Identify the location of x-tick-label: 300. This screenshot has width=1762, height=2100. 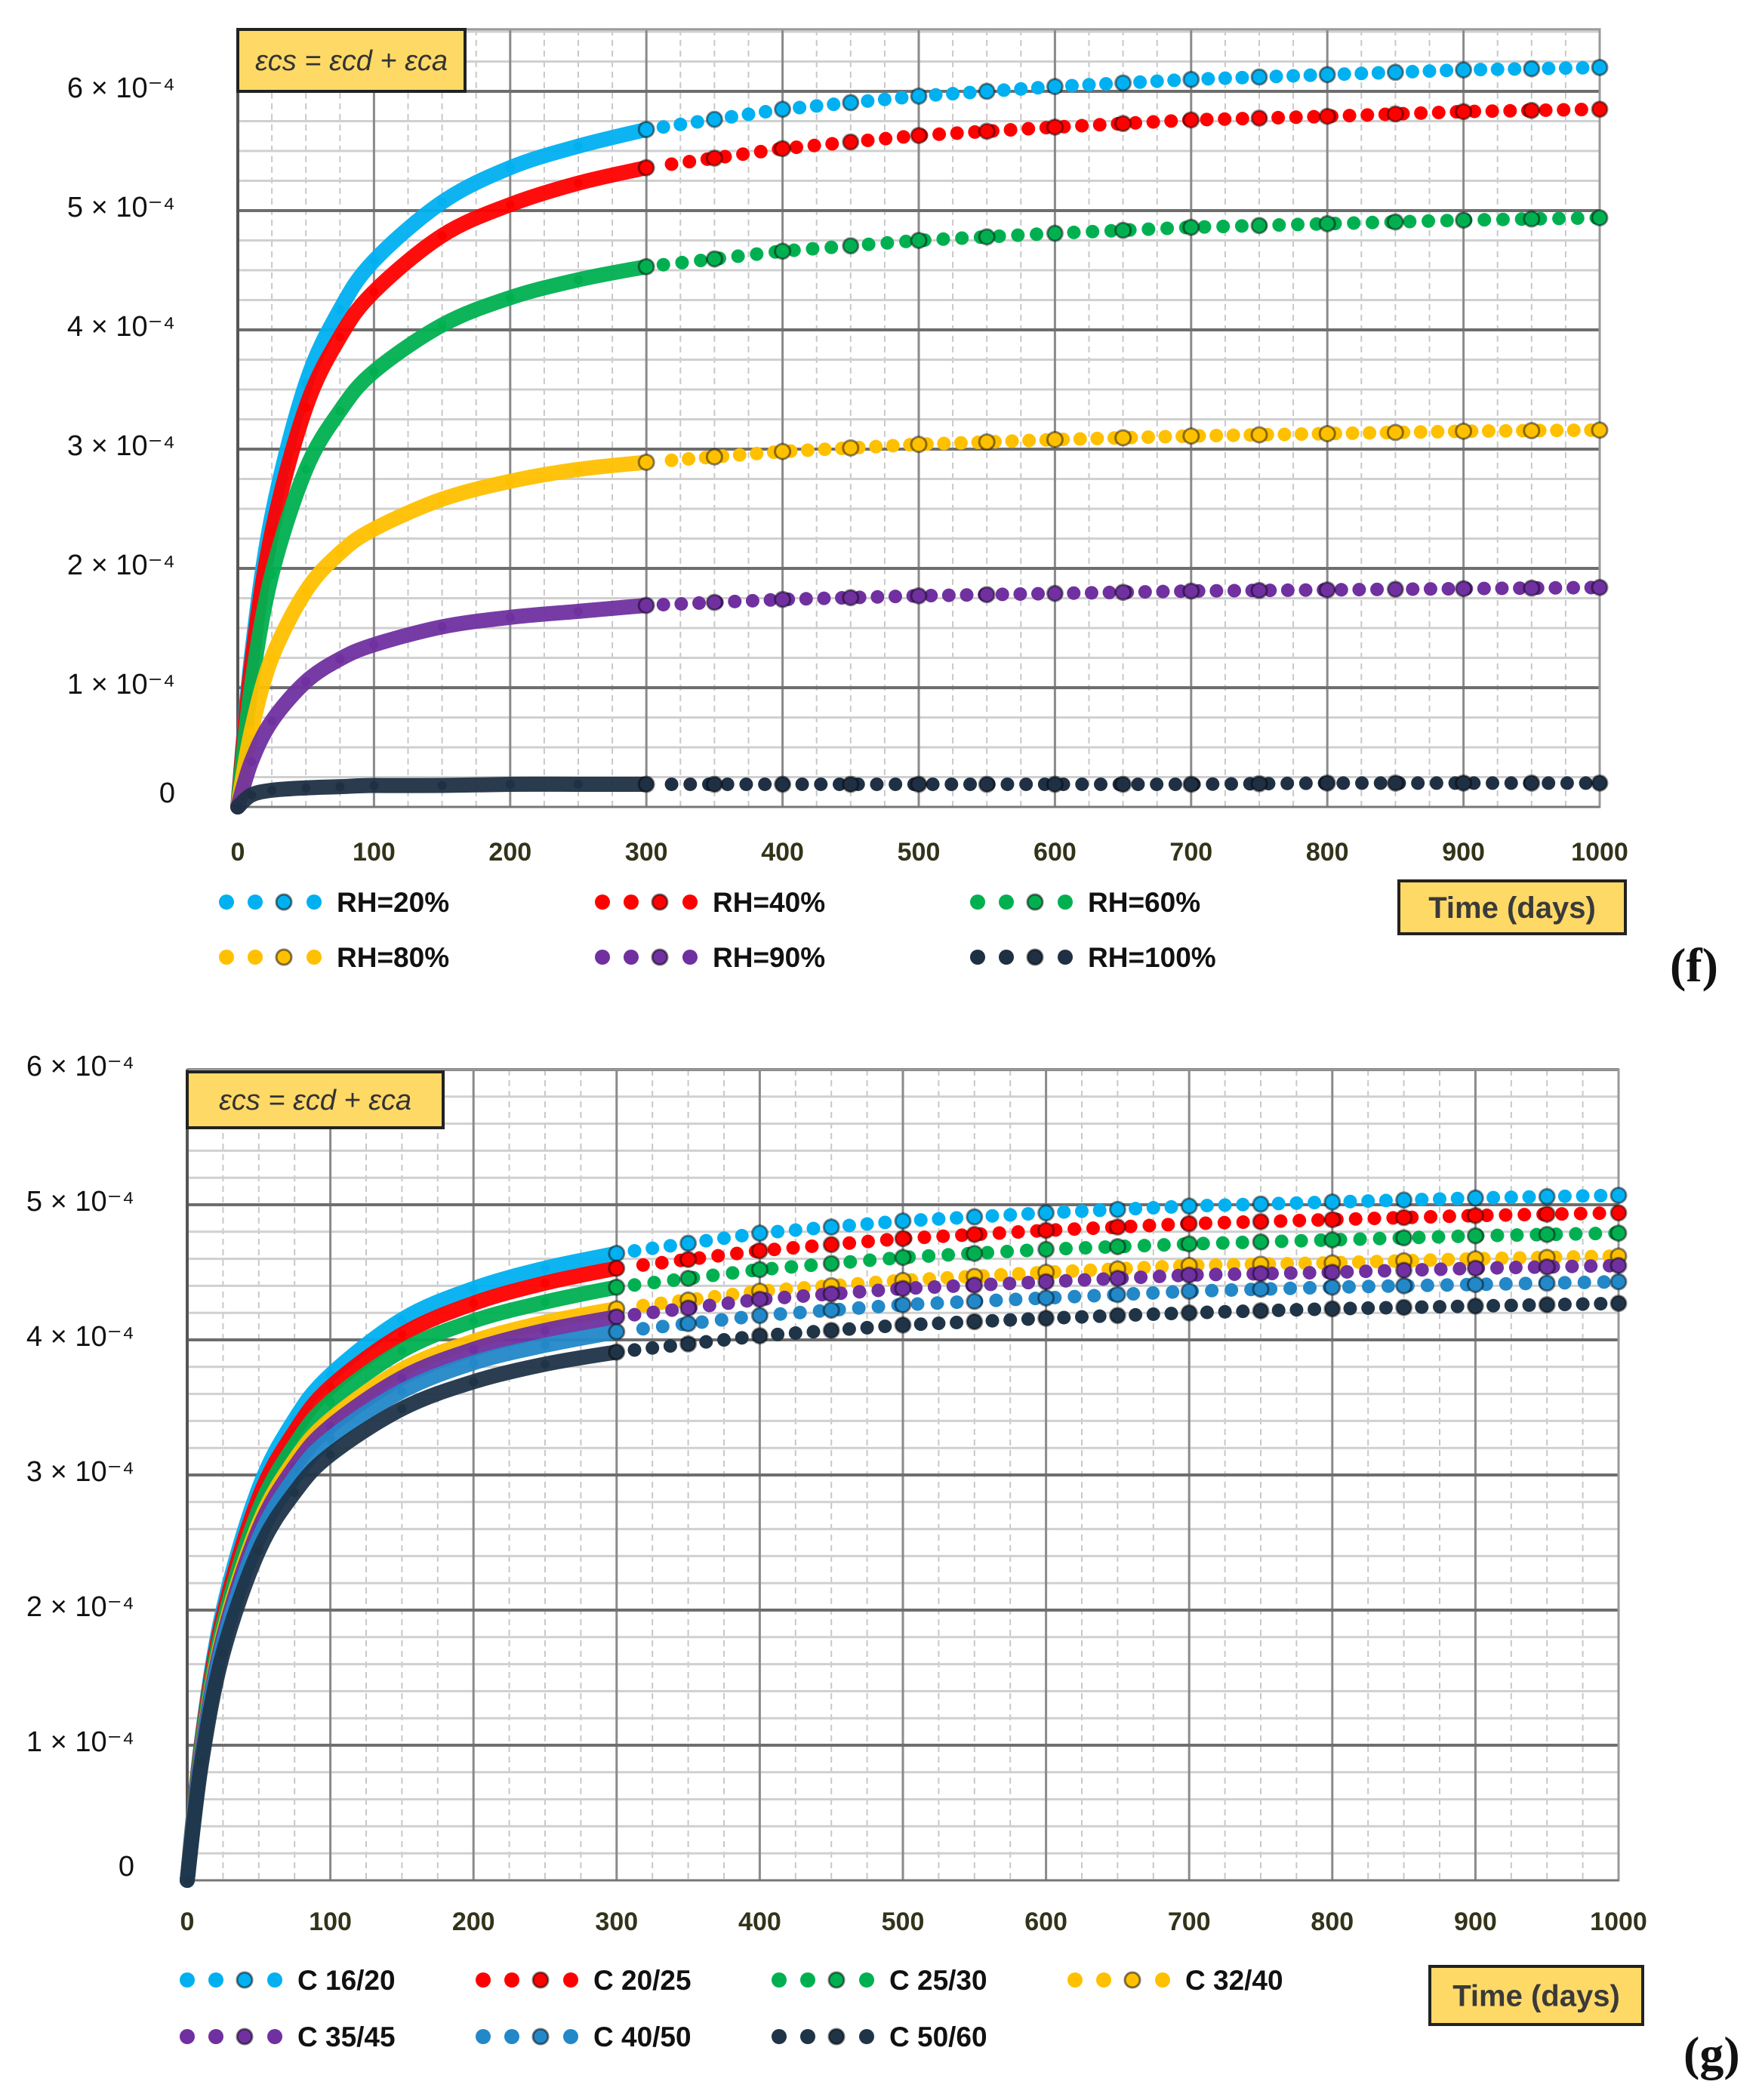
(616, 1922).